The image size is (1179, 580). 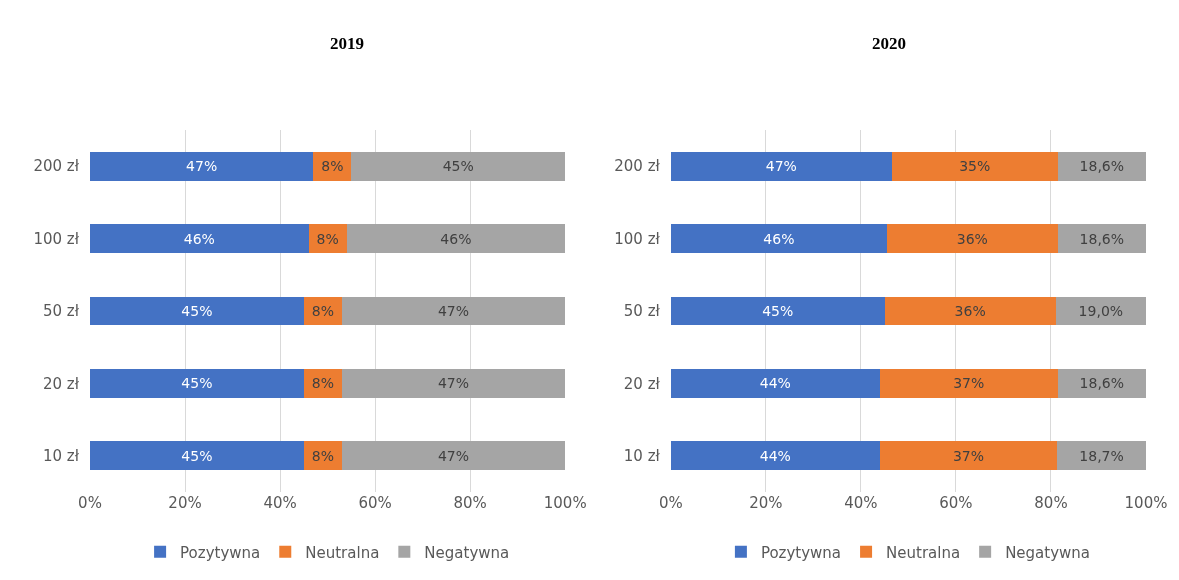 I want to click on data-label: 18,7%, so click(x=1101, y=455).